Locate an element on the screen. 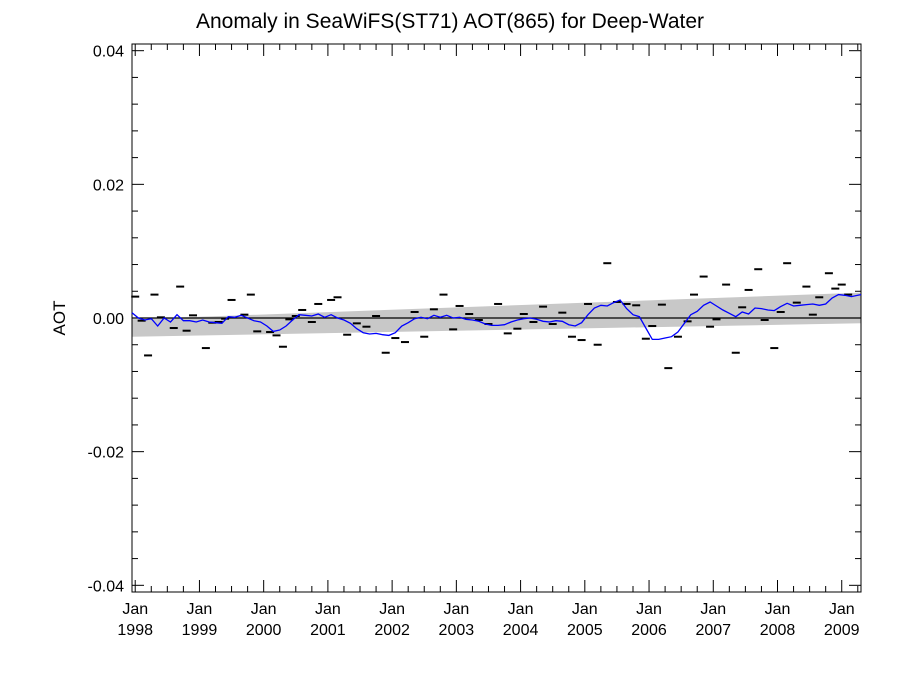 The width and height of the screenshot is (900, 675). x-tick-year: 2001 is located at coordinates (328, 630).